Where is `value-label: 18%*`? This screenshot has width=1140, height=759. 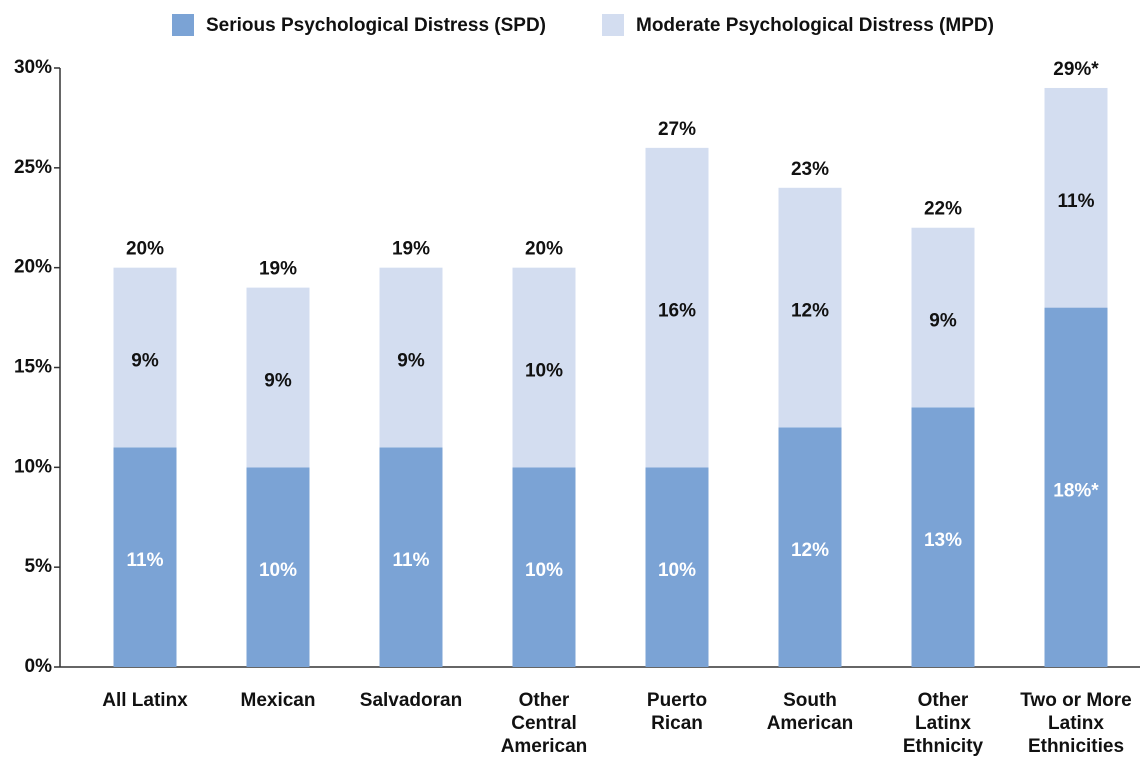 value-label: 18%* is located at coordinates (1076, 490).